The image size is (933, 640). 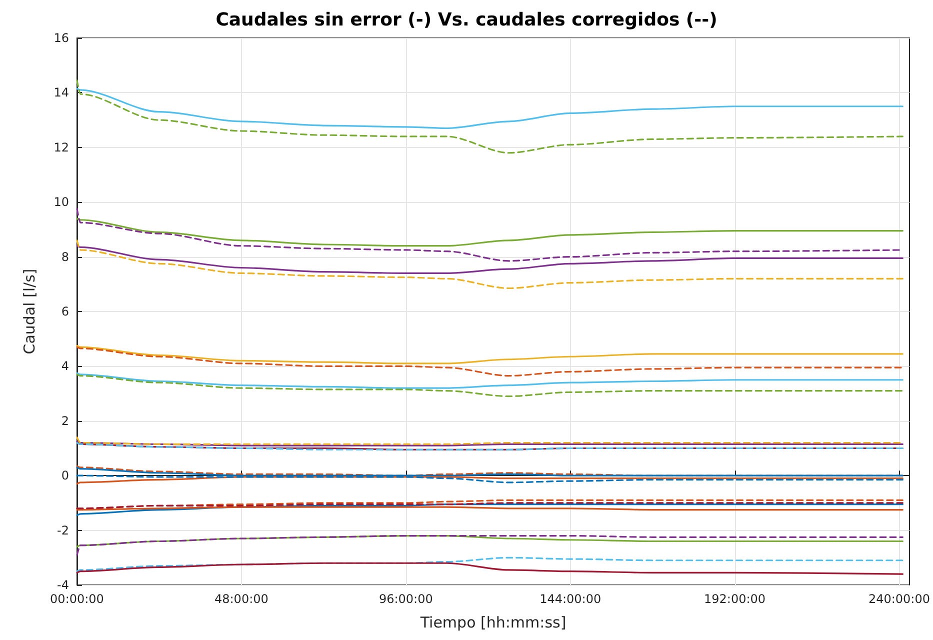 What do you see at coordinates (735, 599) in the screenshot?
I see `x-tick-label: 192:00:00` at bounding box center [735, 599].